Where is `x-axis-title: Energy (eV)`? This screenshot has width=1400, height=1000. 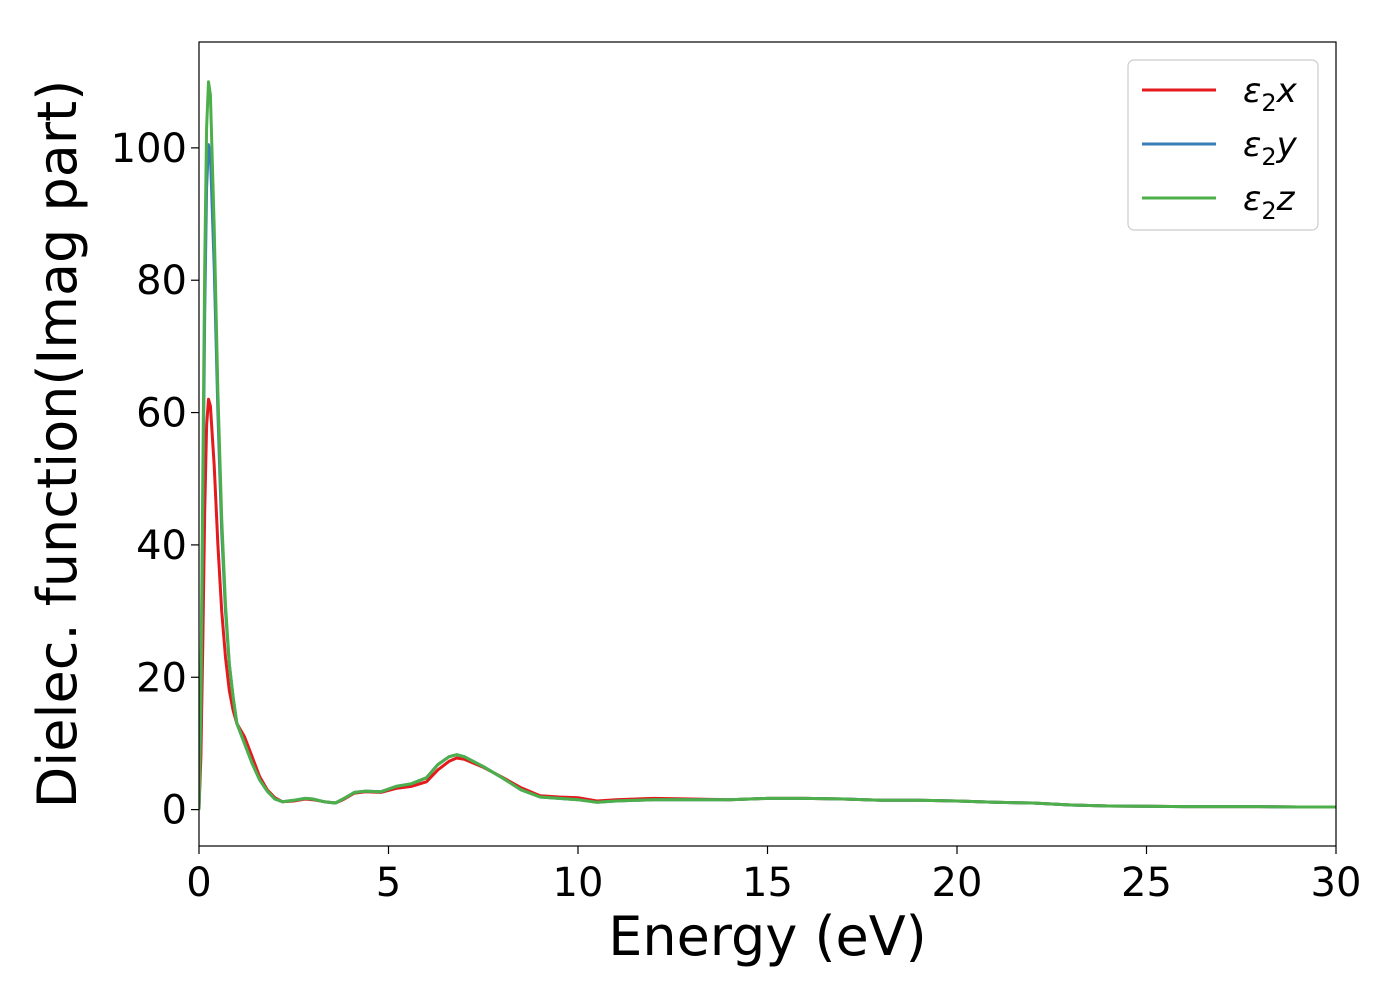
x-axis-title: Energy (eV) is located at coordinates (767, 936).